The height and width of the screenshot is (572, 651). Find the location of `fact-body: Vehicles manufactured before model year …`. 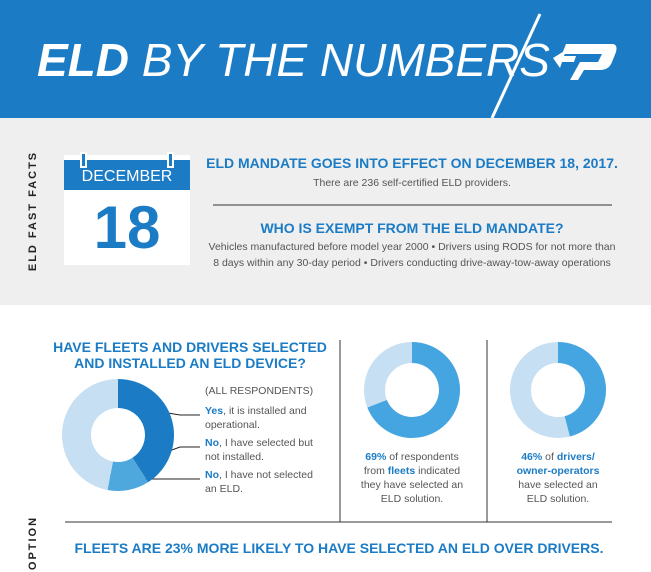

fact-body: Vehicles manufactured before model year … is located at coordinates (412, 247).